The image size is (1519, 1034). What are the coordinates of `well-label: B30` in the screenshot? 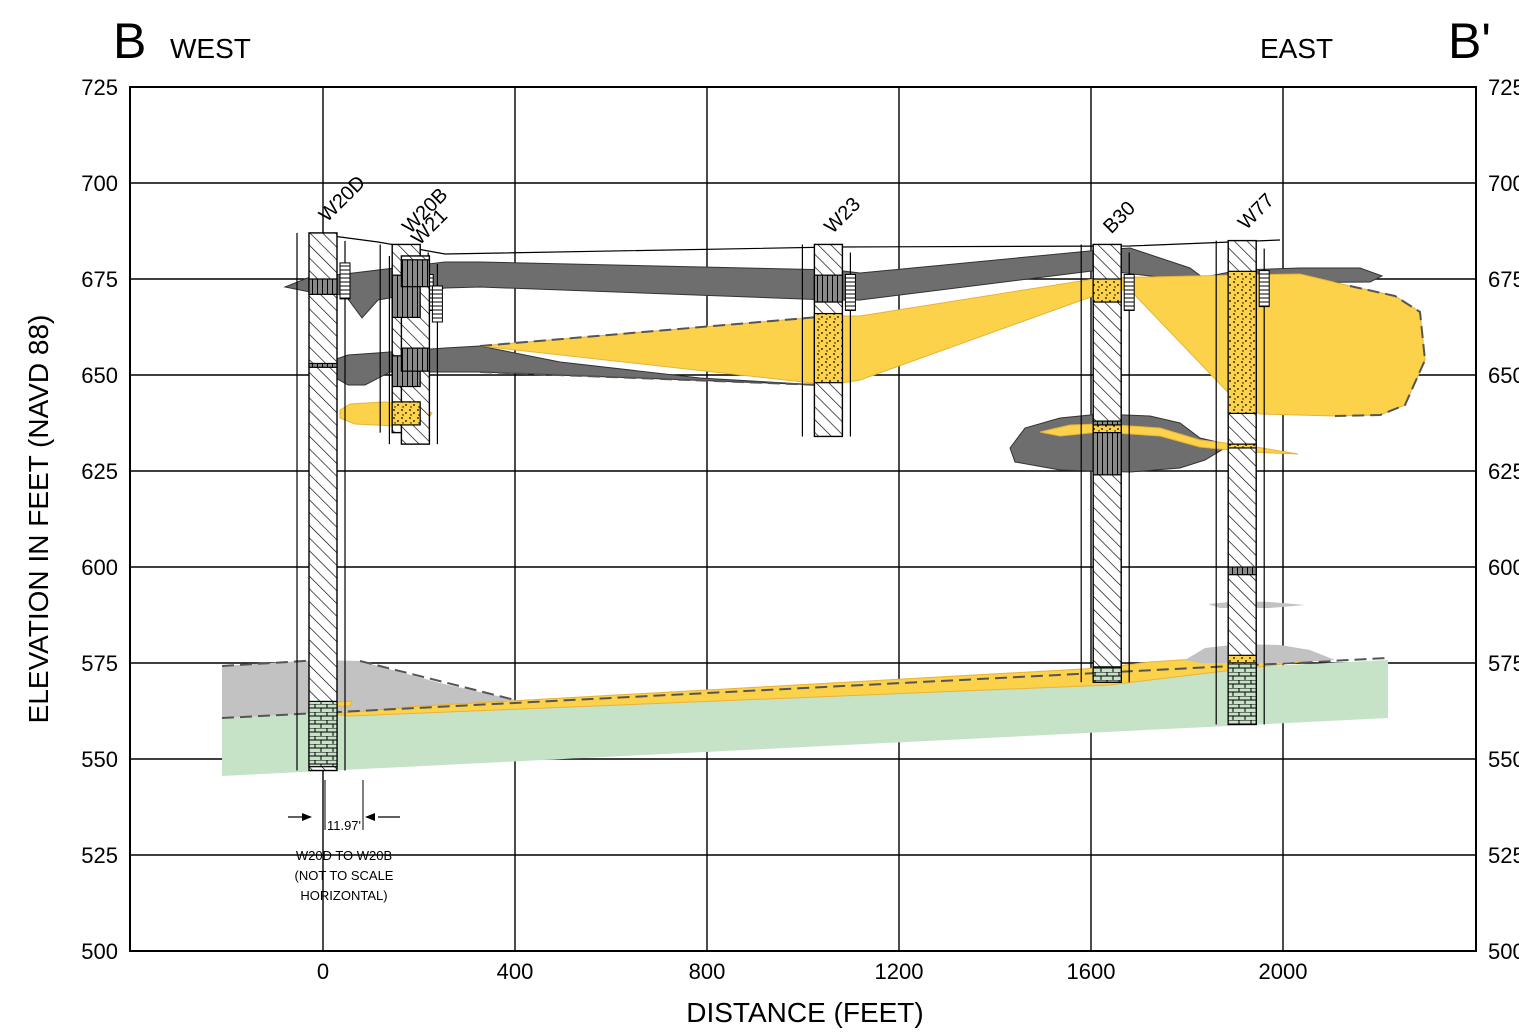 It's located at (1119, 217).